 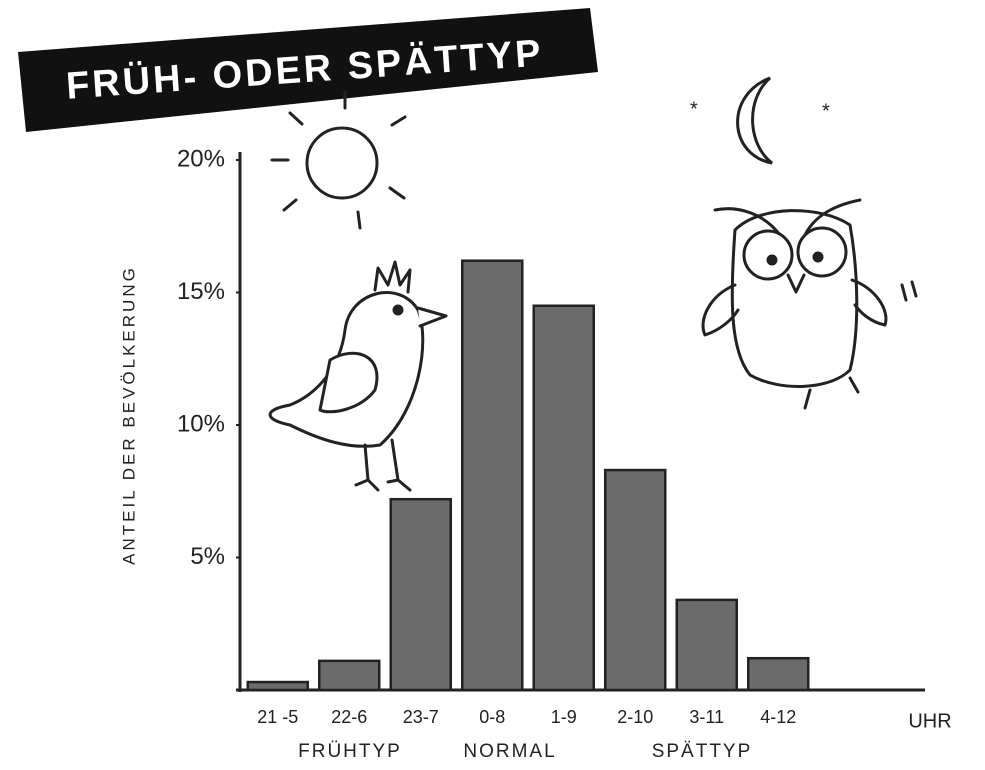 What do you see at coordinates (338, 160) in the screenshot?
I see `sun` at bounding box center [338, 160].